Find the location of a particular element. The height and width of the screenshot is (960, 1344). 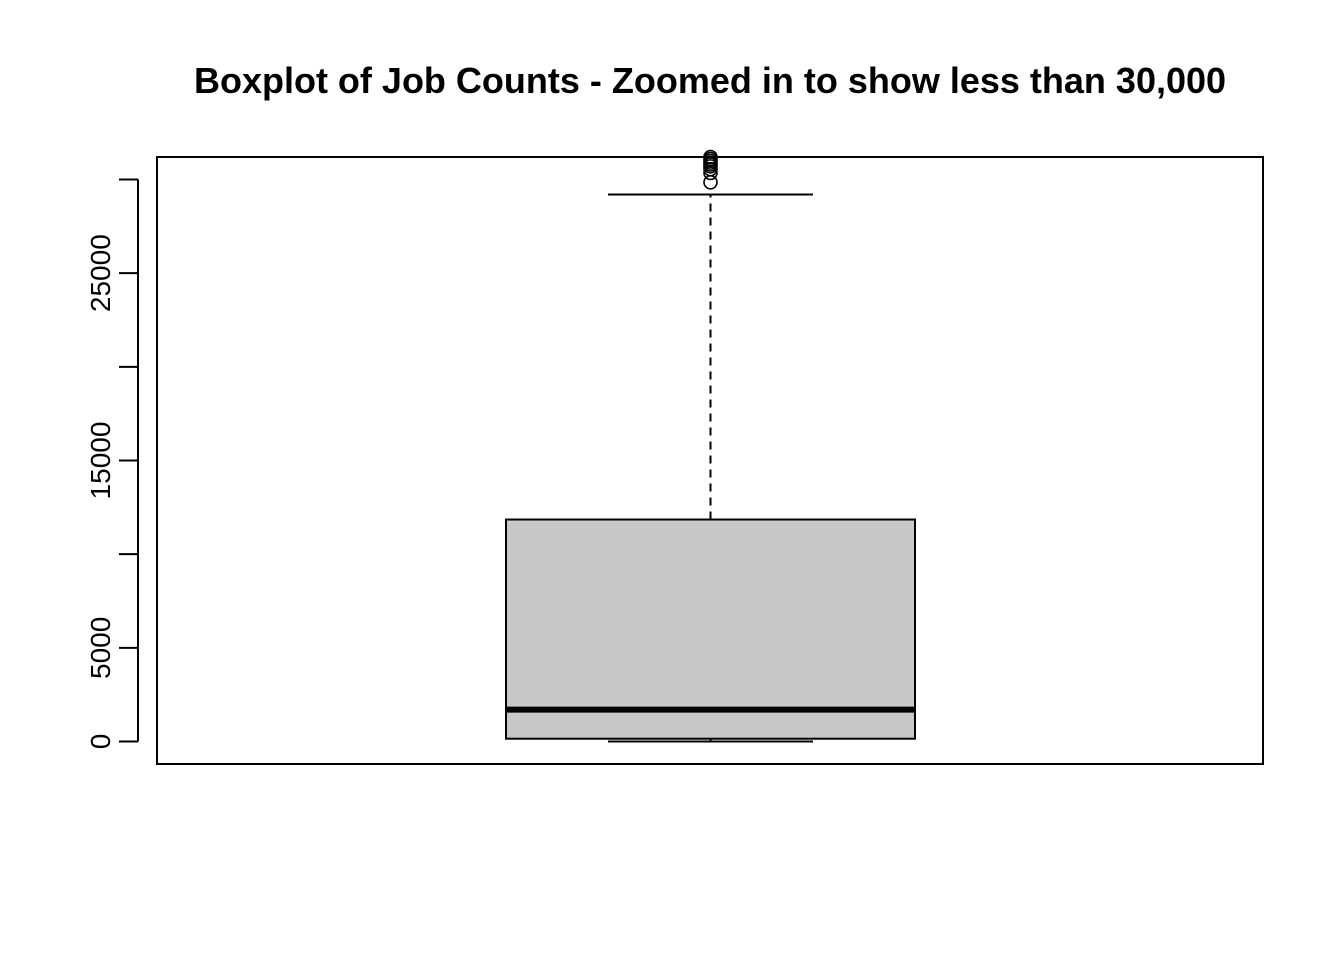

y-tick-label-0: 0 is located at coordinates (100, 742).